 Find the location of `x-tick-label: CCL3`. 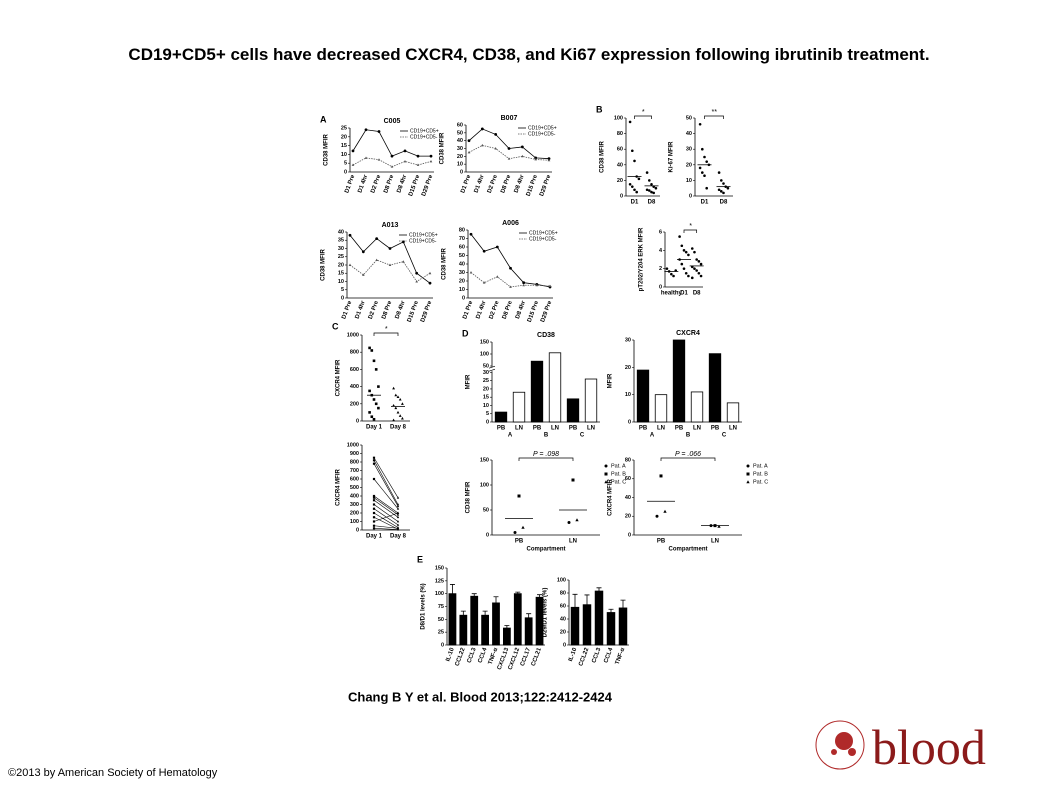

x-tick-label: CCL3 is located at coordinates (472, 655).